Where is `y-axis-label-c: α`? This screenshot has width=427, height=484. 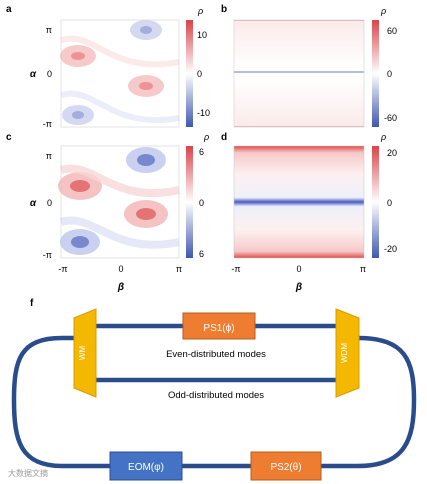
y-axis-label-c: α is located at coordinates (33, 203).